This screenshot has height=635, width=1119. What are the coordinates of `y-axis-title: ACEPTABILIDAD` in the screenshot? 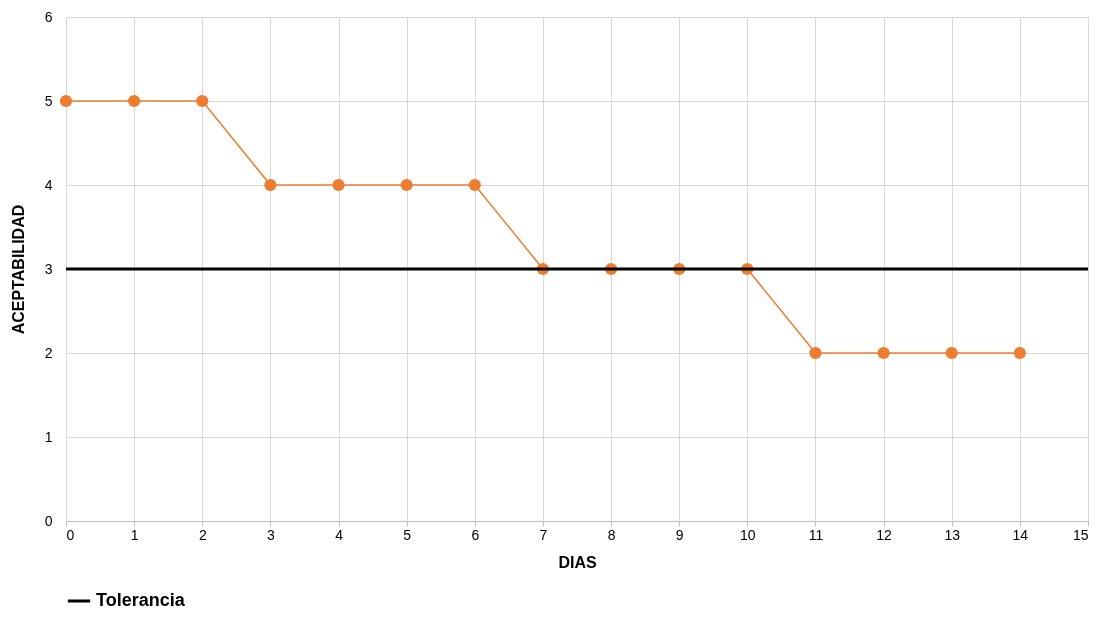 It's located at (18, 269).